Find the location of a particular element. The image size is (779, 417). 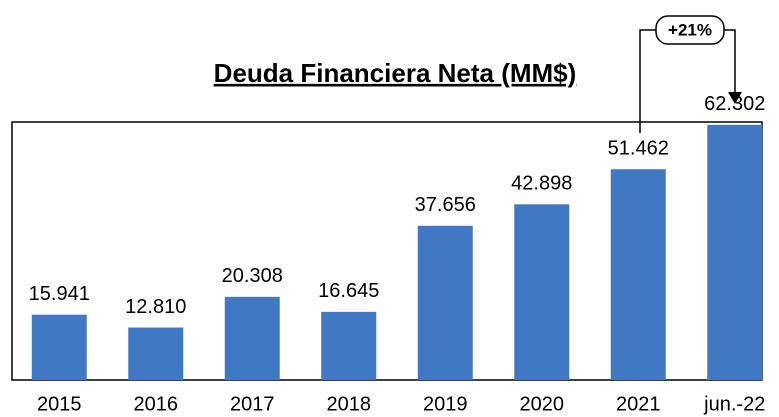

value-label: 12.810 is located at coordinates (155, 307).